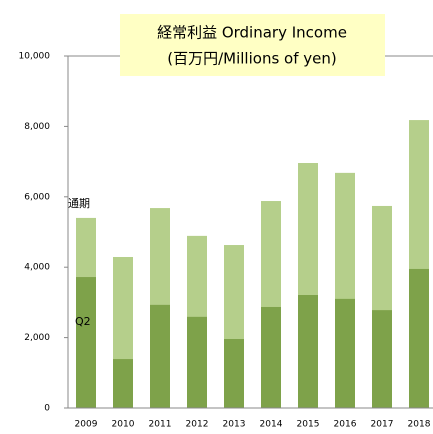  What do you see at coordinates (37, 197) in the screenshot?
I see `y-tick-label: 6,000` at bounding box center [37, 197].